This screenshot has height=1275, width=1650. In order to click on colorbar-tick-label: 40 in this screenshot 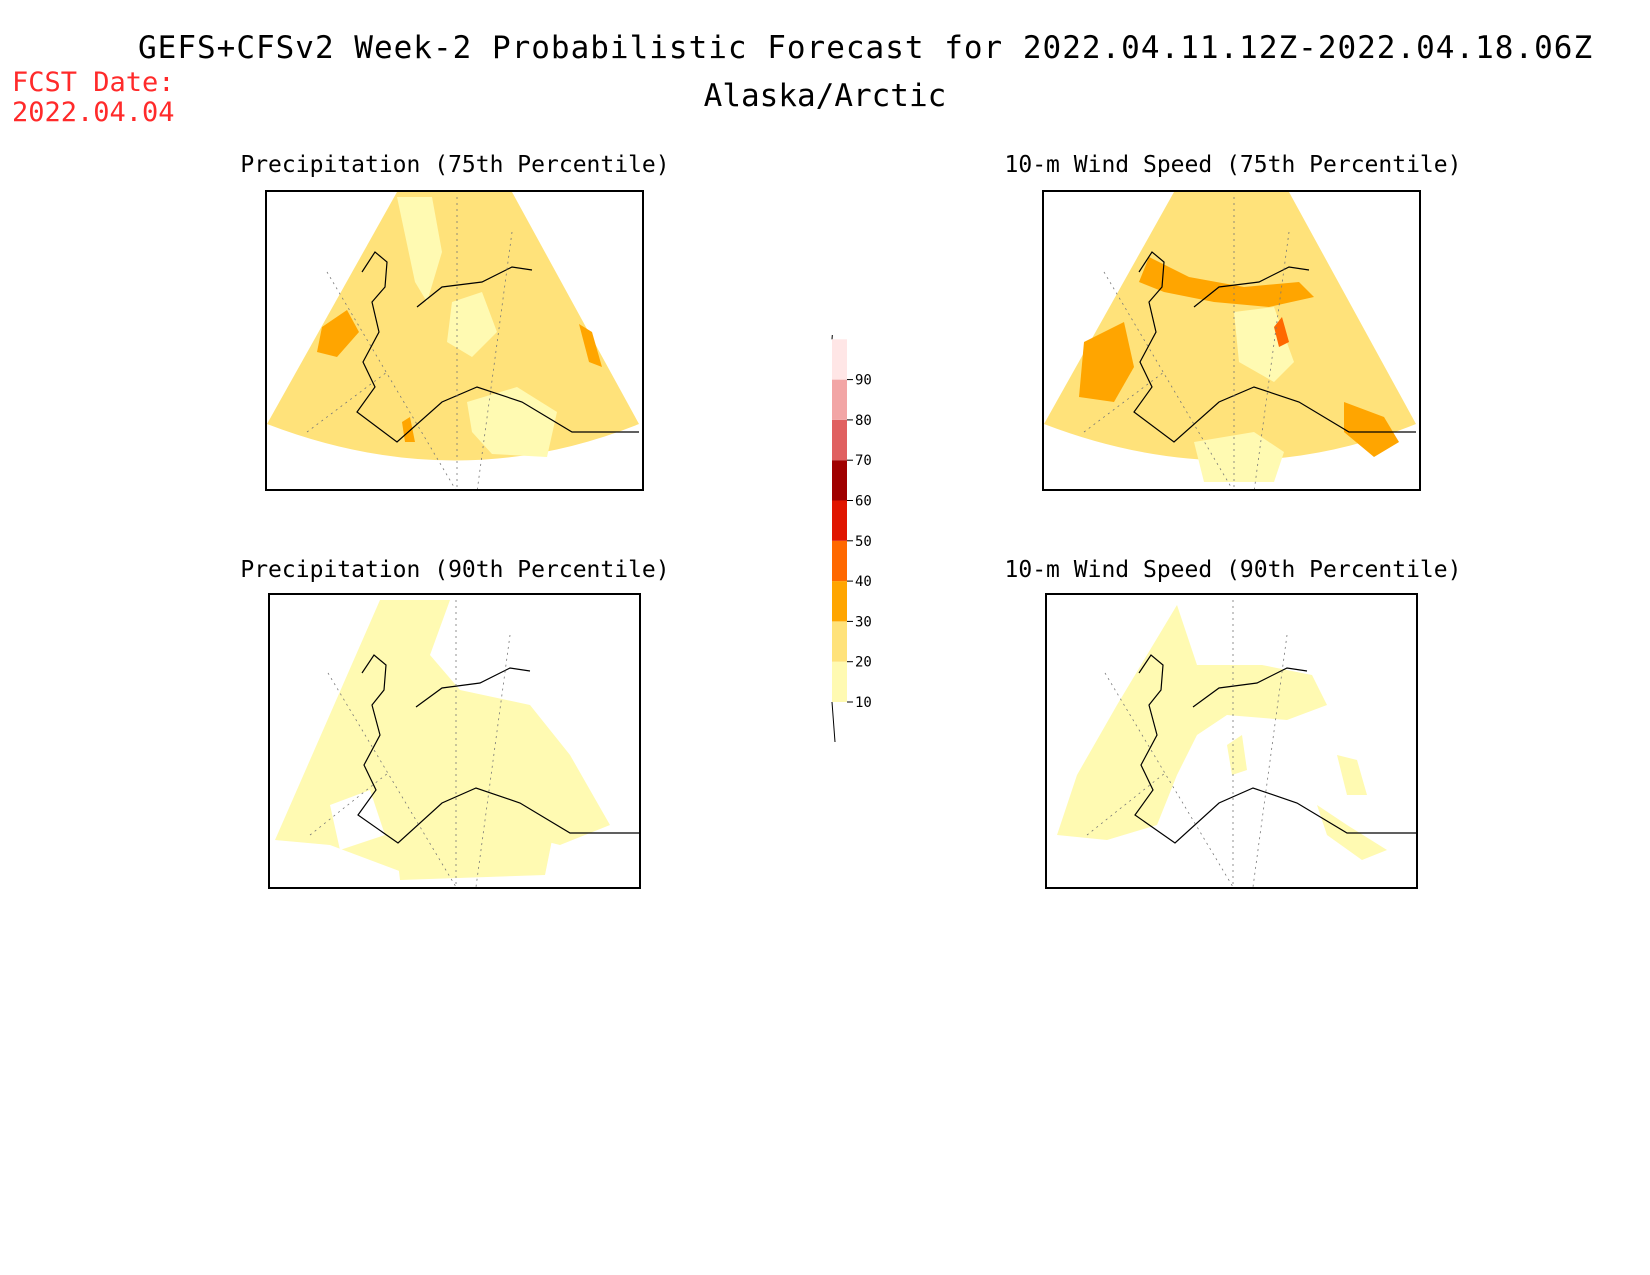, I will do `click(863, 582)`.